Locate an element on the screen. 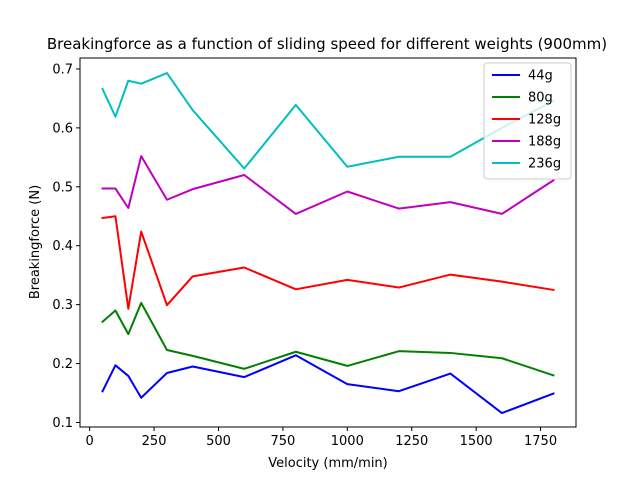  x-tick-label: 750 is located at coordinates (282, 441).